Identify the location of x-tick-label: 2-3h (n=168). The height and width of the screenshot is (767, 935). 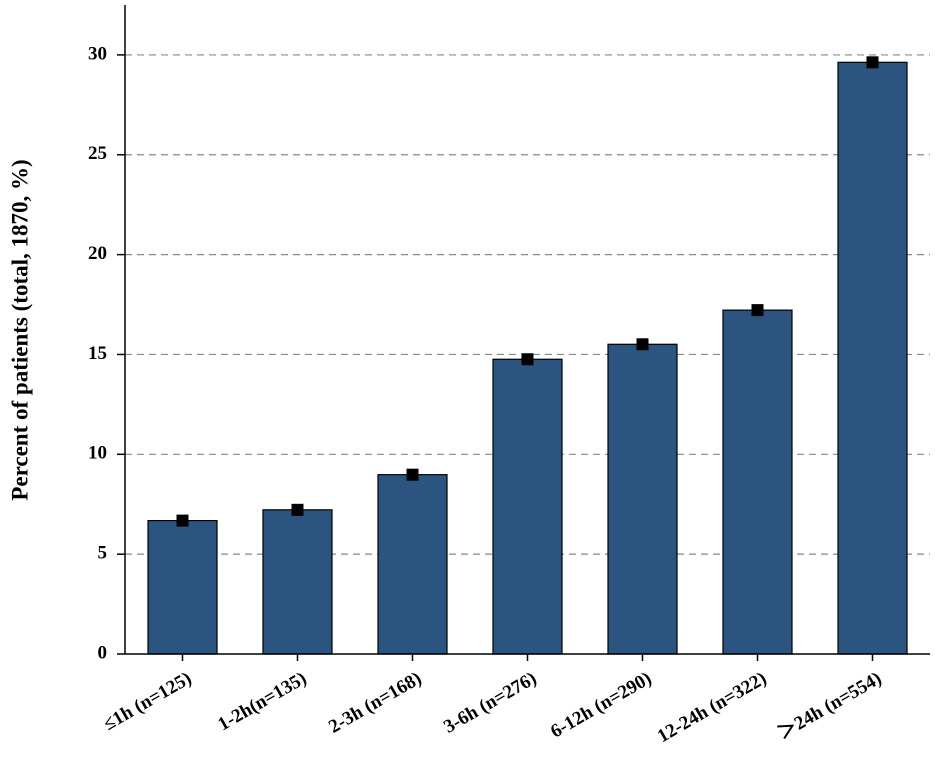
(375, 703).